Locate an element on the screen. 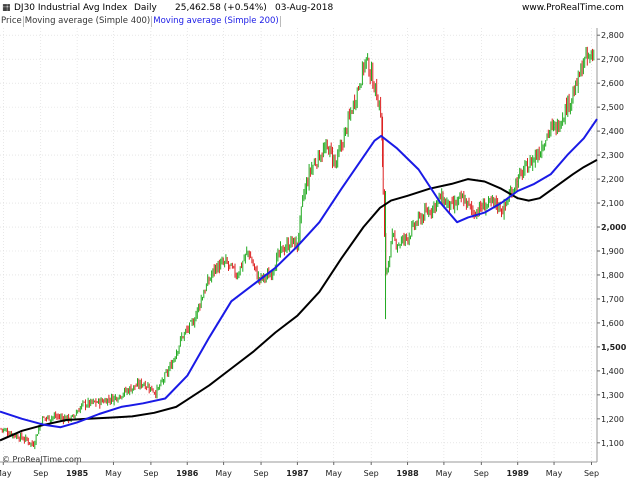  x-tick-label: 1986 is located at coordinates (187, 473).